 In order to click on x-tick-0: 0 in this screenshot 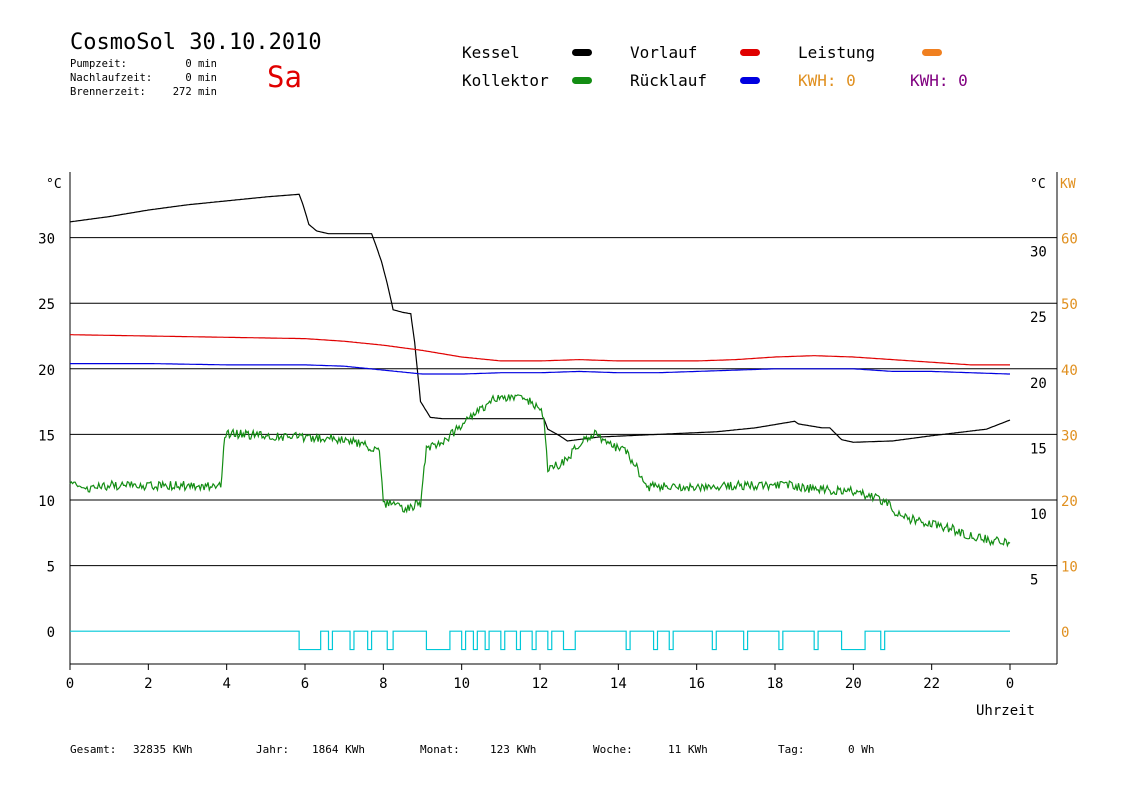, I will do `click(70, 684)`.